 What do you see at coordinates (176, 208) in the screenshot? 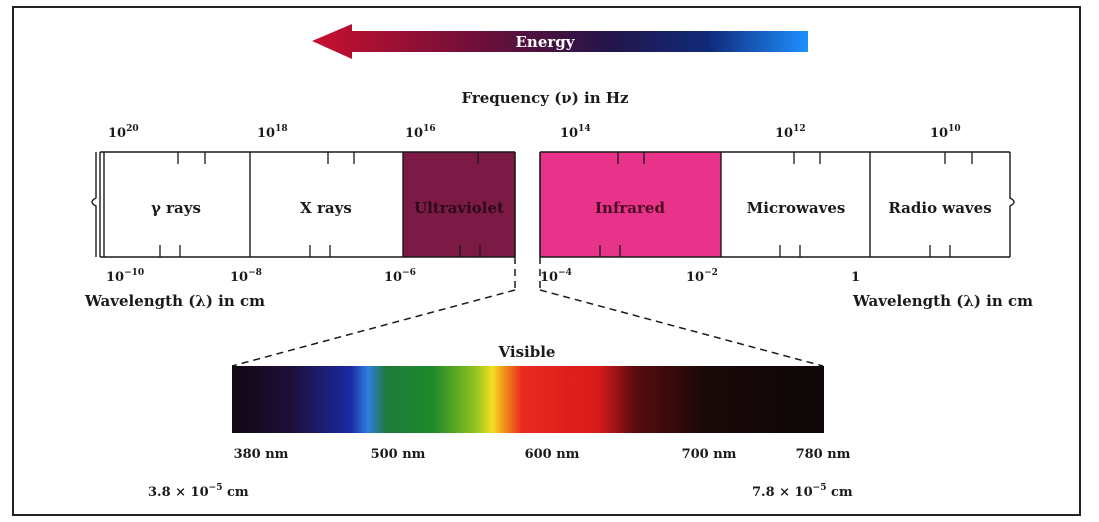
I see `band-gamma-rays: γ rays` at bounding box center [176, 208].